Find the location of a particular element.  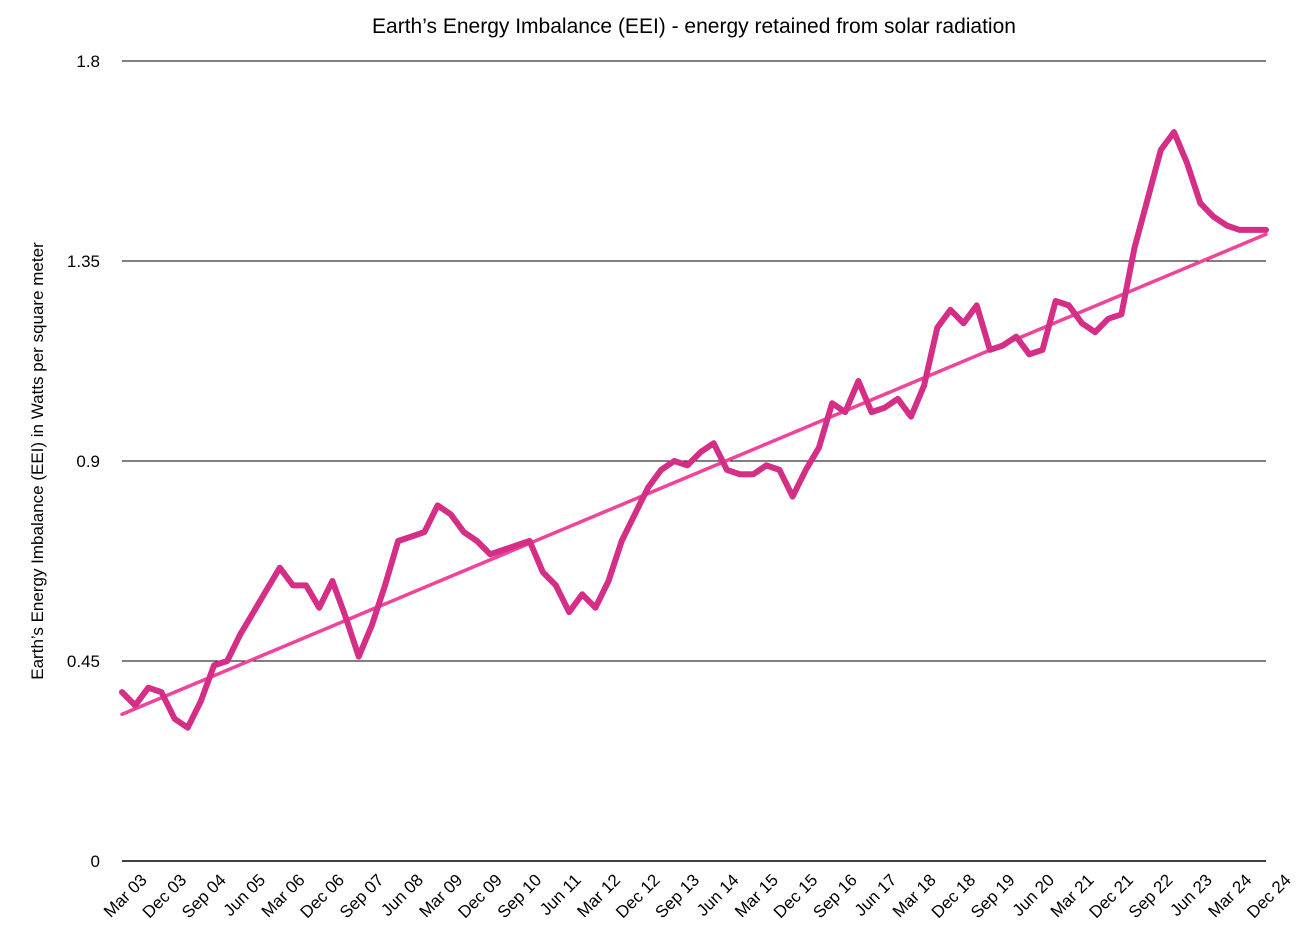

y-axis-ticks: 0 0.45 0.9 1.35 1.8 is located at coordinates (83, 461).